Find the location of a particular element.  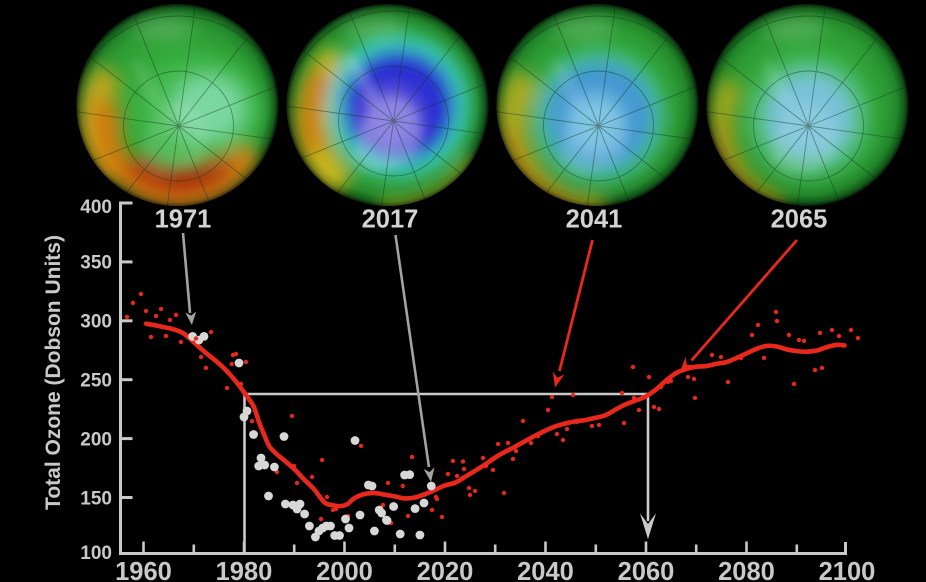

svg-text: 2100 is located at coordinates (847, 570).